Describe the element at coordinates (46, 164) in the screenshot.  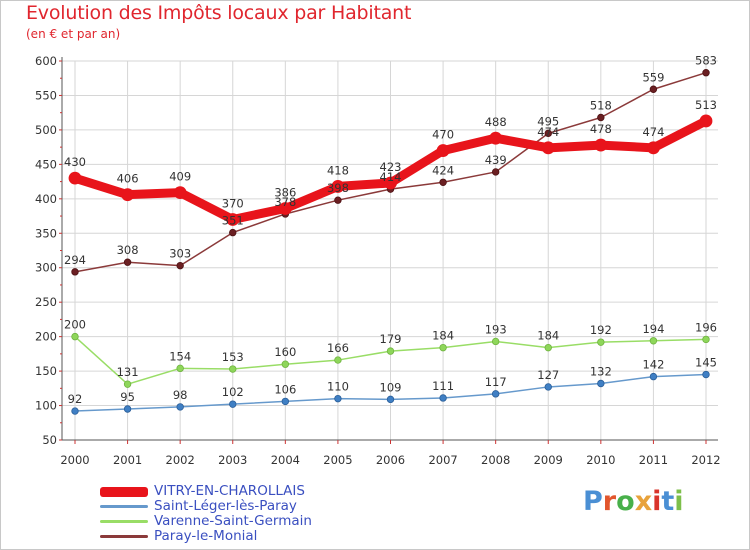
I see `y-tick-label: 450` at that location.